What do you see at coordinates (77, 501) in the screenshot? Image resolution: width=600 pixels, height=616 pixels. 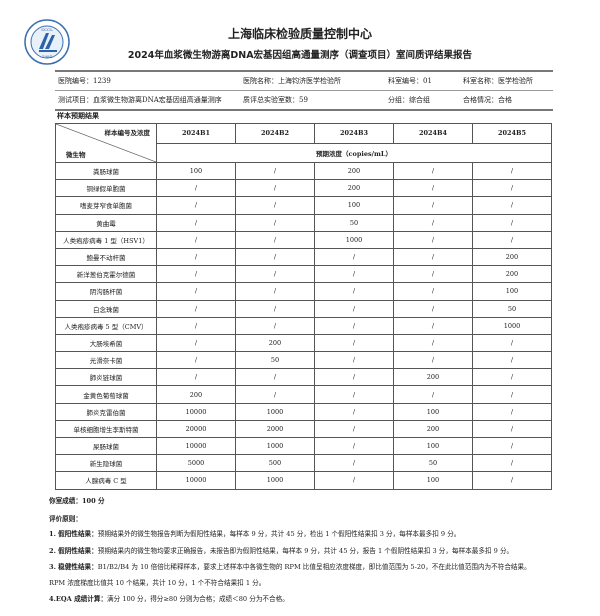 I see `lab-score: 你室成绩：100 分` at bounding box center [77, 501].